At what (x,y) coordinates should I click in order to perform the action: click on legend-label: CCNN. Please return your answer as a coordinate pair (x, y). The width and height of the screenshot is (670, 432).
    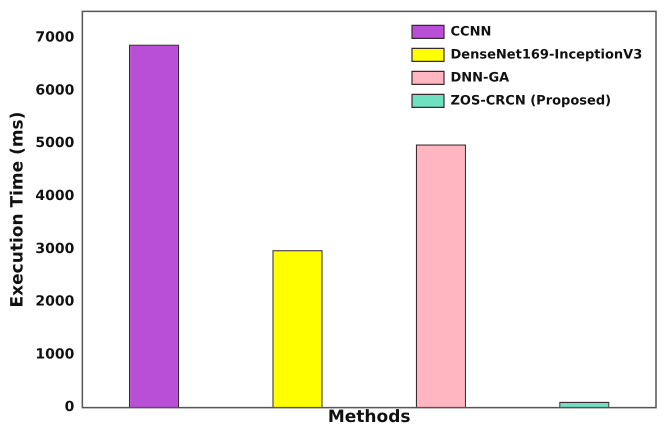
    Looking at the image, I should click on (471, 32).